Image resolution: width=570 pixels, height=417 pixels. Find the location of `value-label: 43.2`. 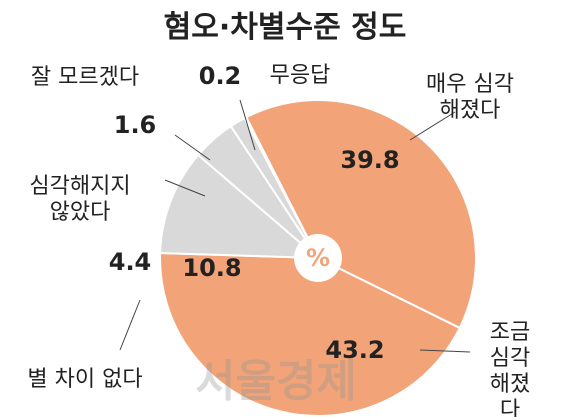

value-label: 43.2 is located at coordinates (355, 350).